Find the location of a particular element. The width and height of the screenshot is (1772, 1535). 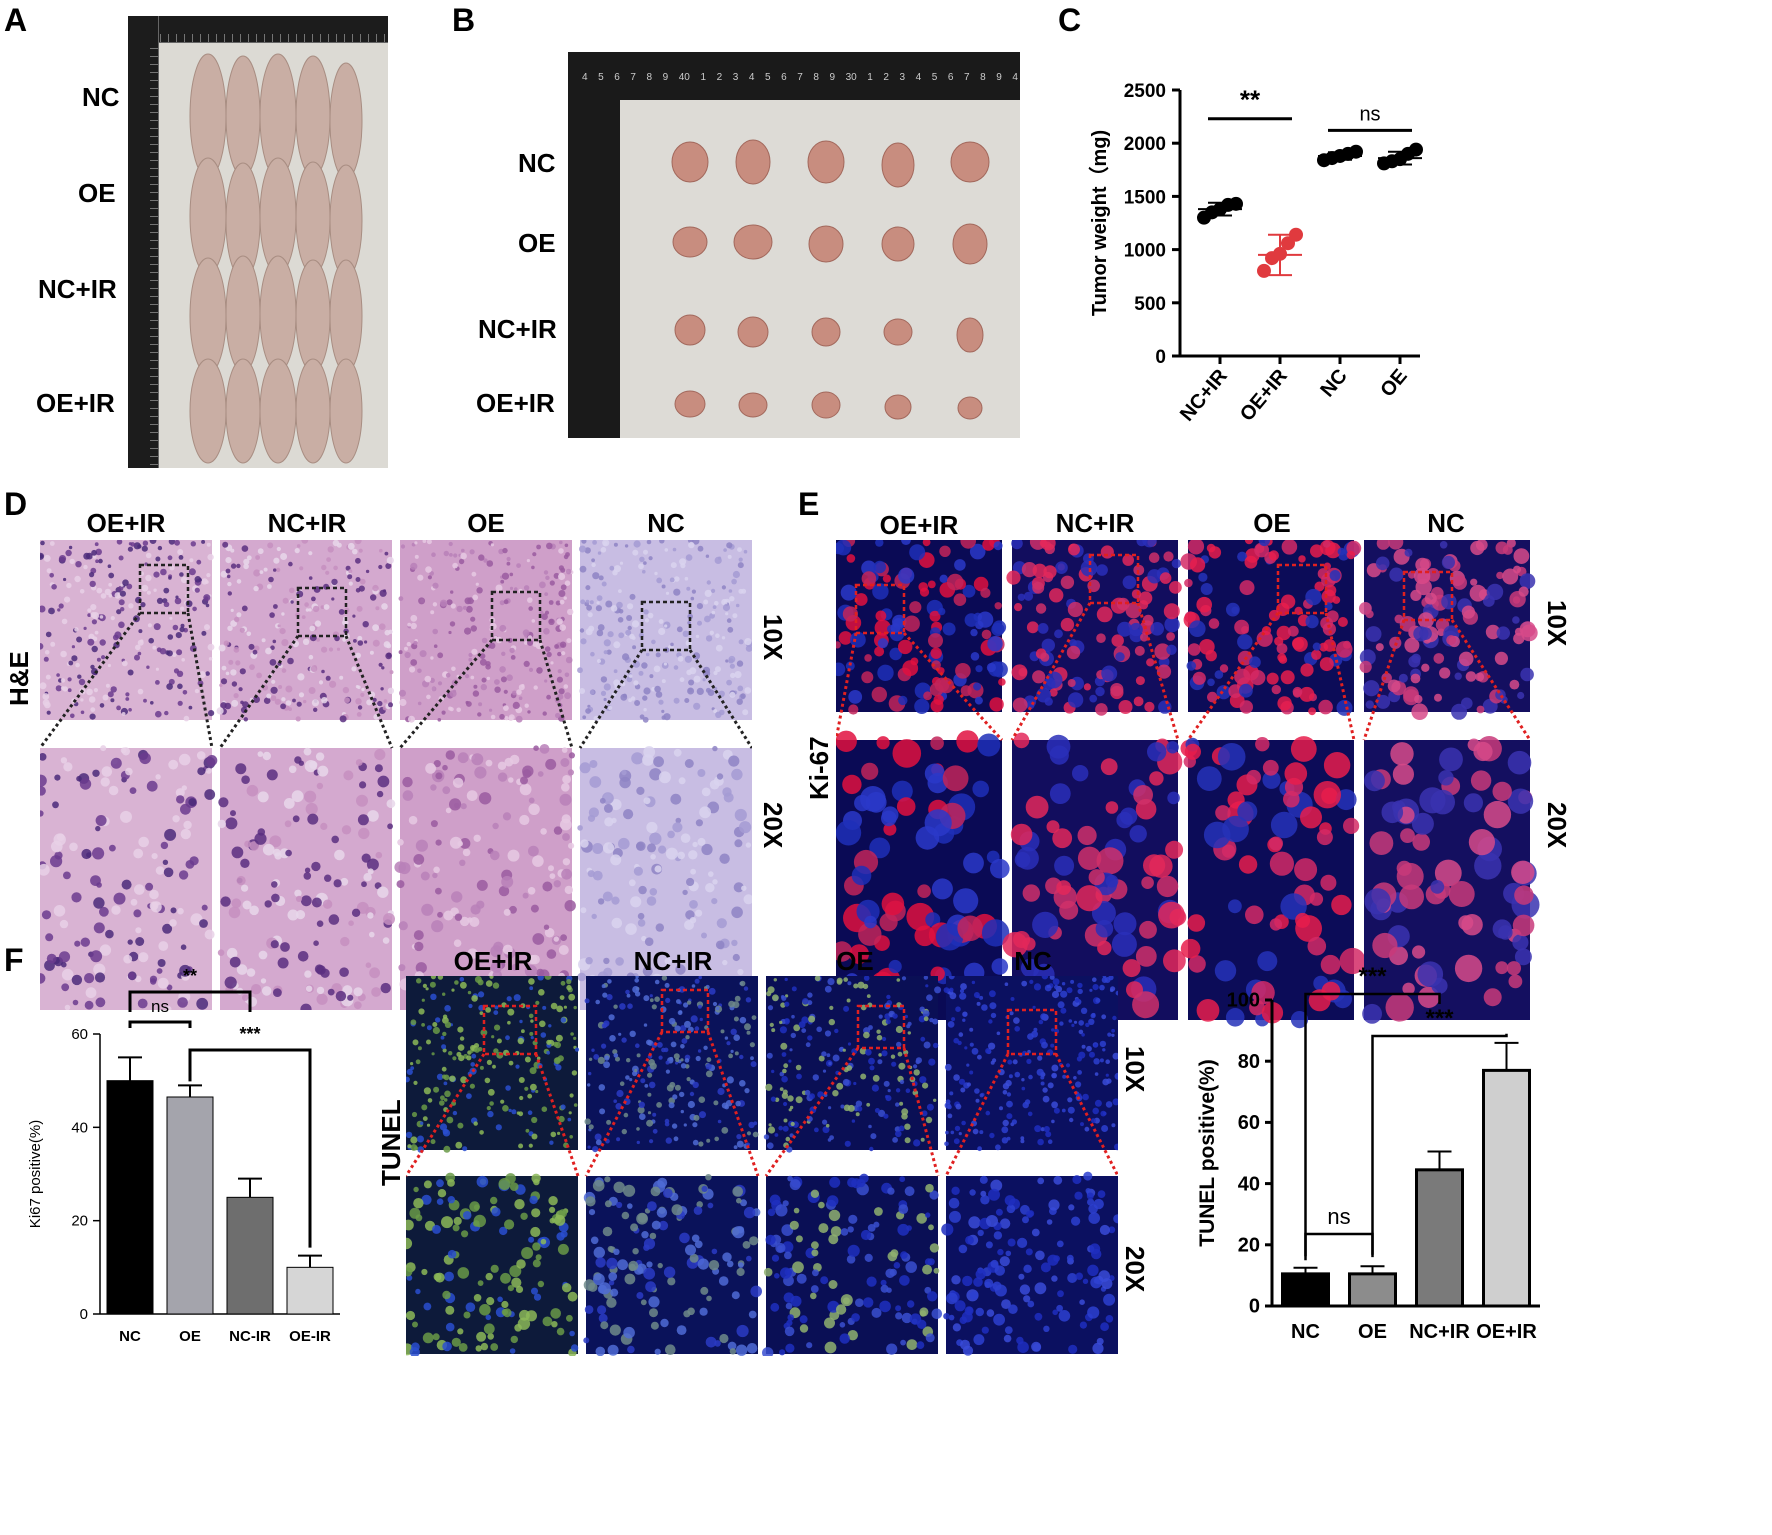

ruler-number: 30 is located at coordinates (851, 77).